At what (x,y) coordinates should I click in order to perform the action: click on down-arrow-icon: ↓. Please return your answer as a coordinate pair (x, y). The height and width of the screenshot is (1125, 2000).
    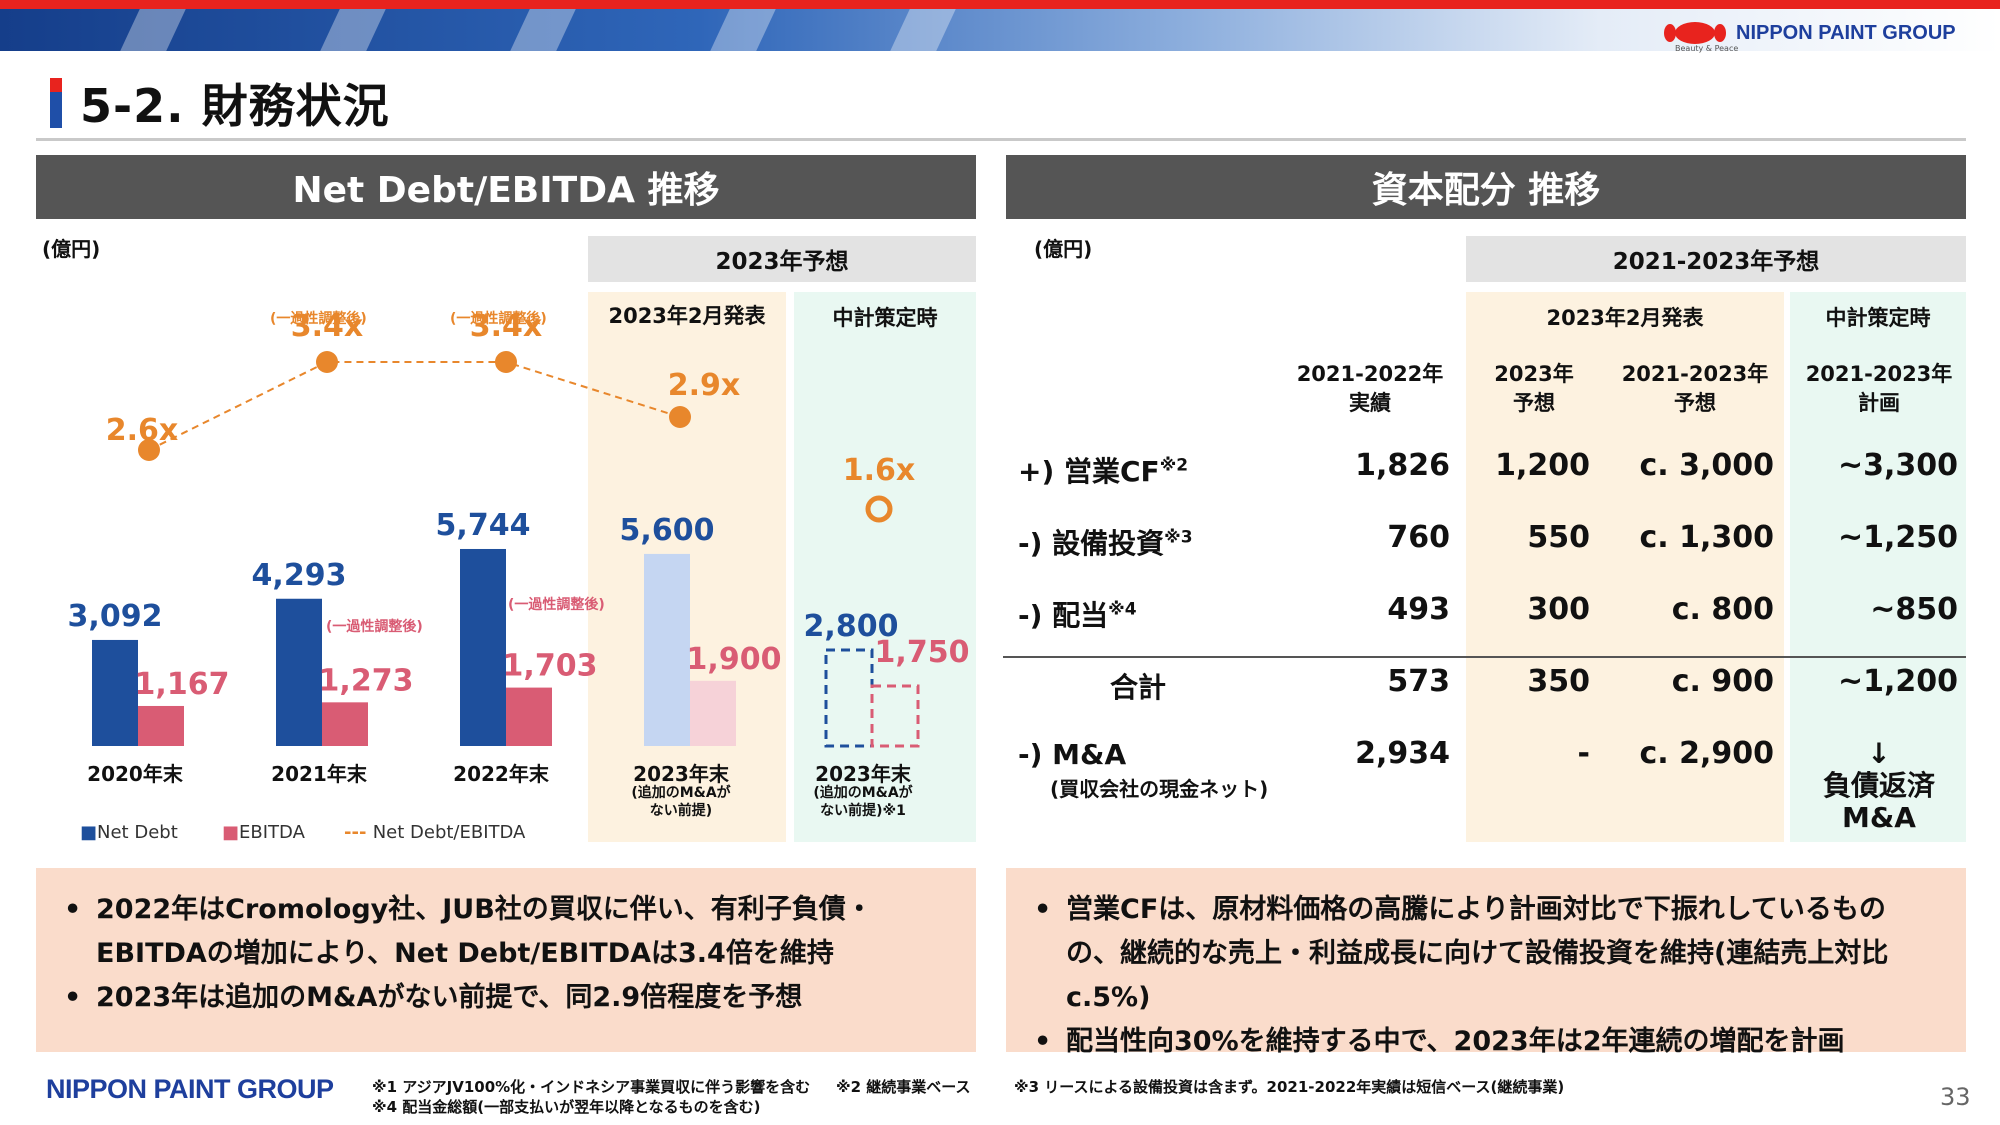
    Looking at the image, I should click on (1879, 753).